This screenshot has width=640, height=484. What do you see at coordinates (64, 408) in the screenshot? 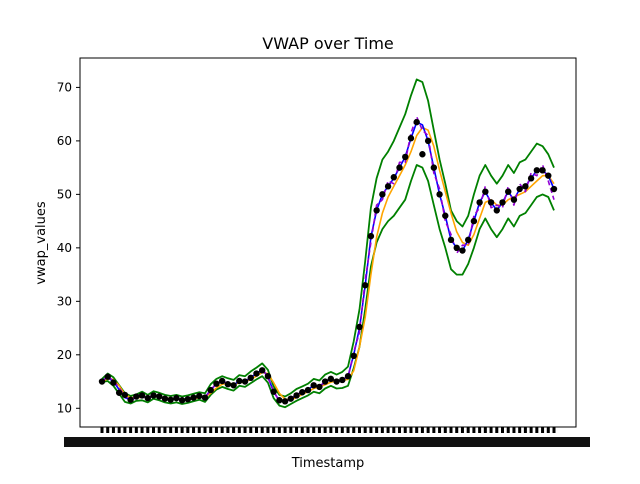
I see `y-tick-label: 10` at bounding box center [64, 408].